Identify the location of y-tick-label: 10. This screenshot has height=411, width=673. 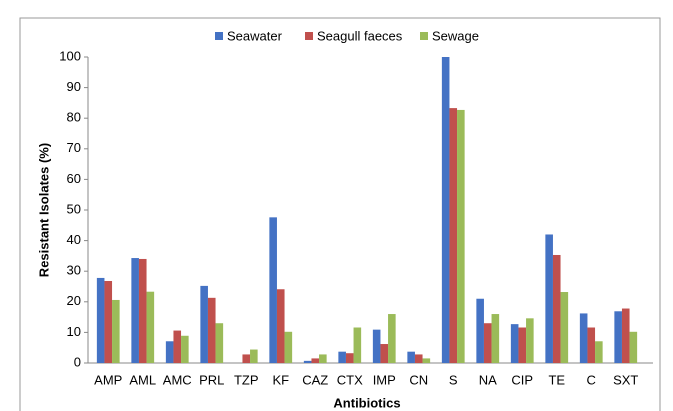
(74, 331).